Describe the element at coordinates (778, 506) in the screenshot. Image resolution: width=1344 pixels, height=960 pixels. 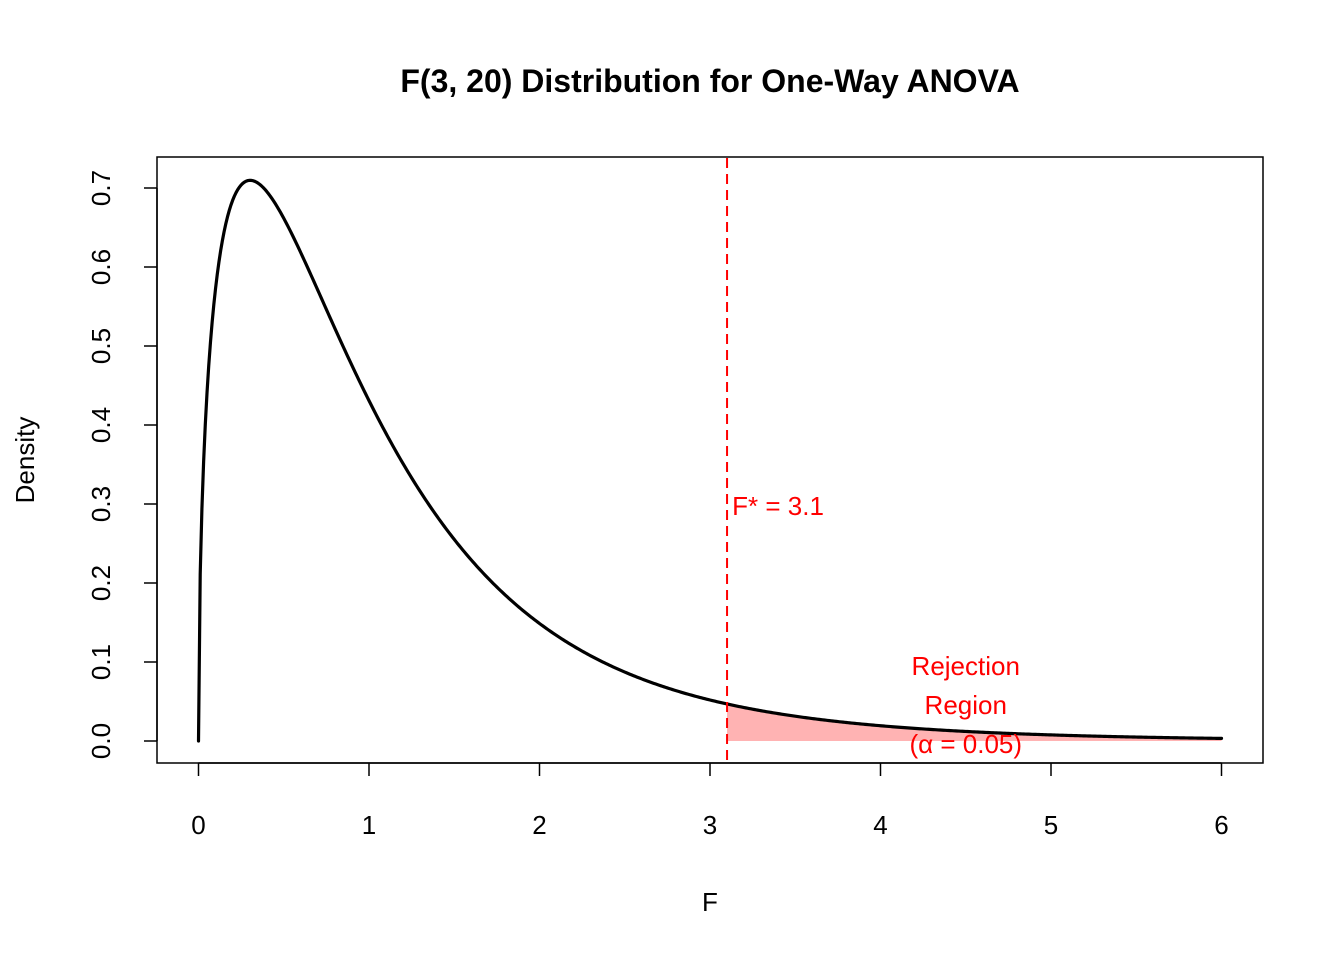
I see `critical-value-label: F* = 3.1` at that location.